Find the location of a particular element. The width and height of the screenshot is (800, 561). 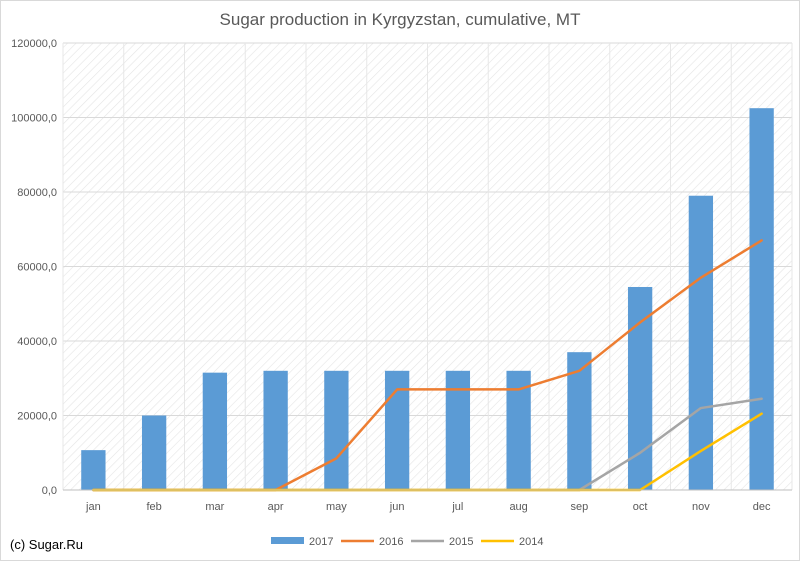

y-tick-label: 20000,0 is located at coordinates (37, 417).